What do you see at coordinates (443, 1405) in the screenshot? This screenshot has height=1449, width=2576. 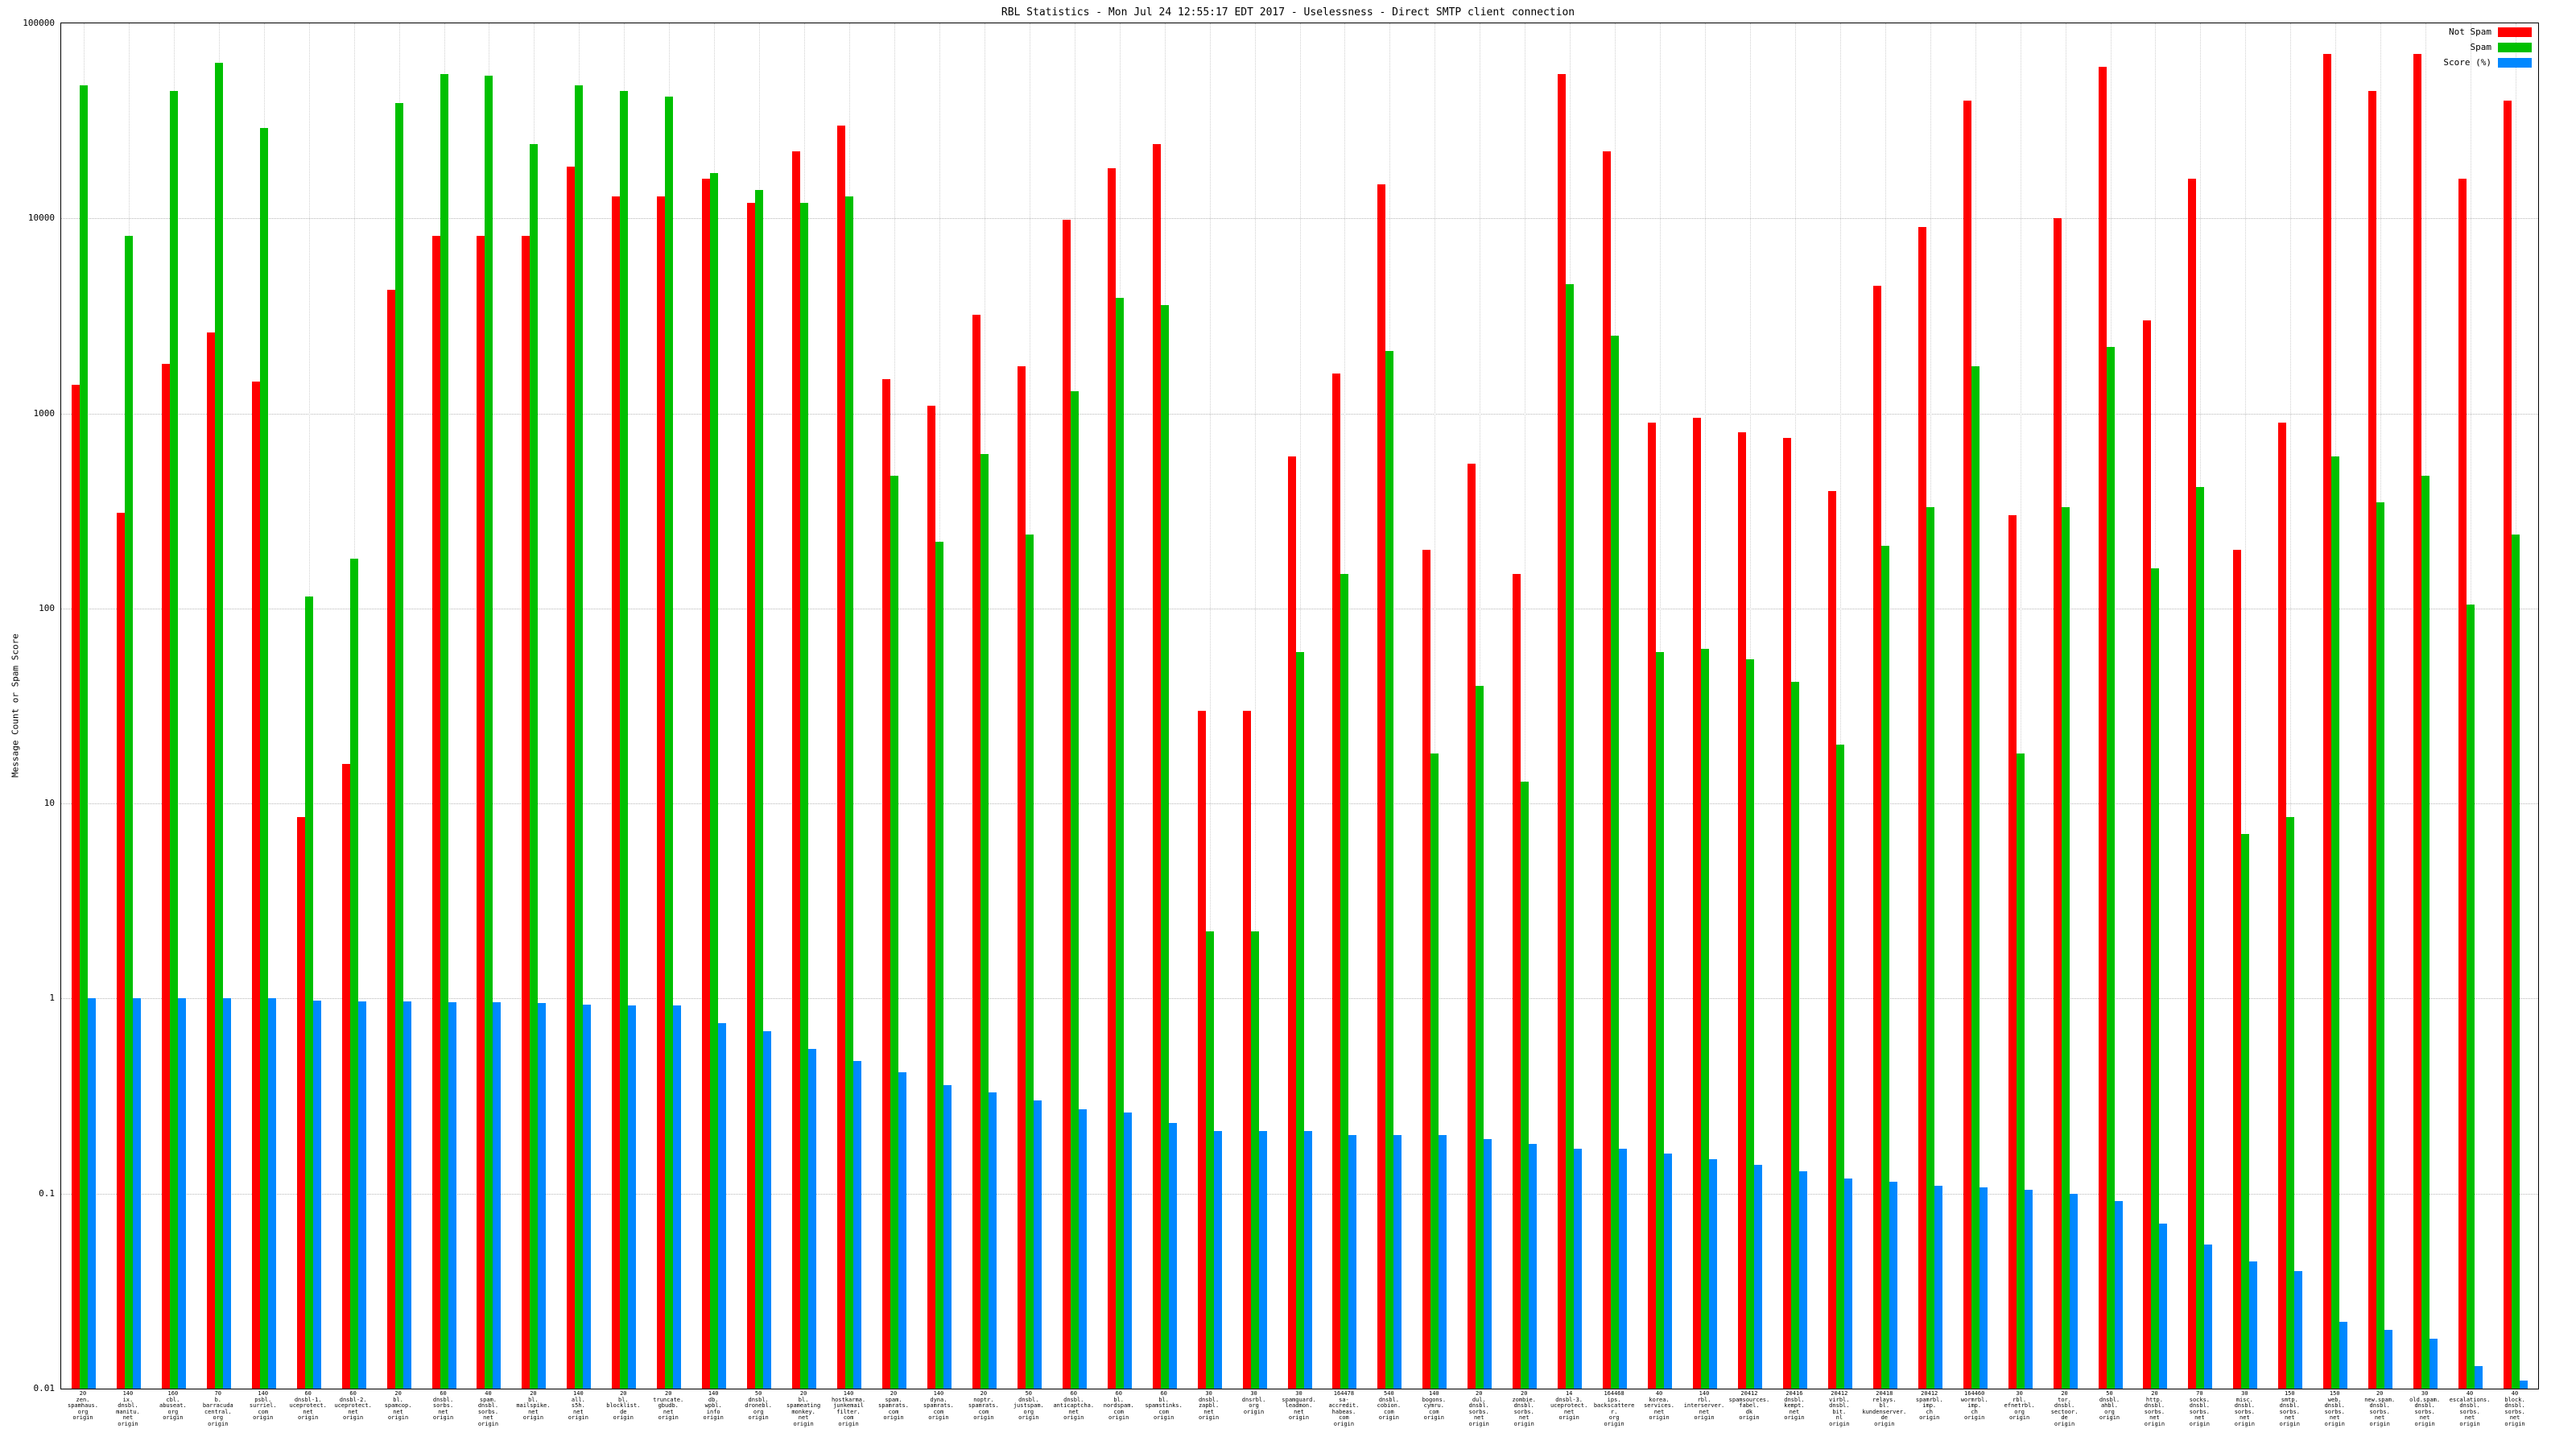 I see `x-tick-label: 60 dnsbl. sorbs. net origin` at bounding box center [443, 1405].